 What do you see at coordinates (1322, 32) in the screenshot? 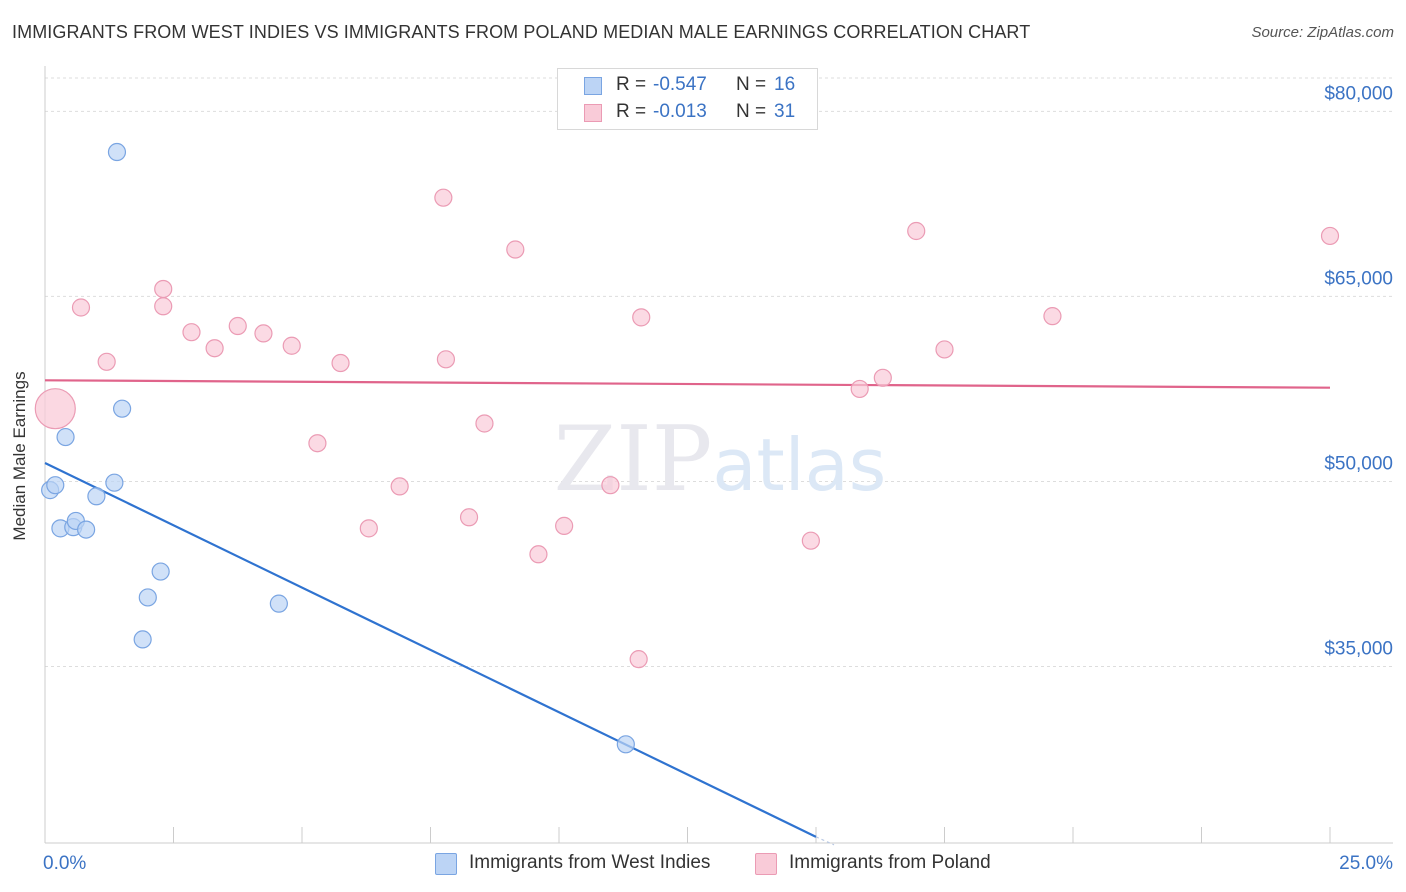
I see `source-credit: Source: ZipAtlas.com` at bounding box center [1322, 32].